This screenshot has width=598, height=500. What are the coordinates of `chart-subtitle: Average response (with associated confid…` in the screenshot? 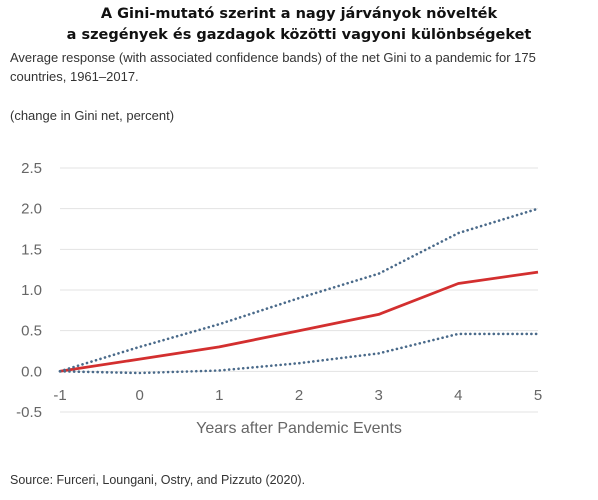 It's located at (273, 67).